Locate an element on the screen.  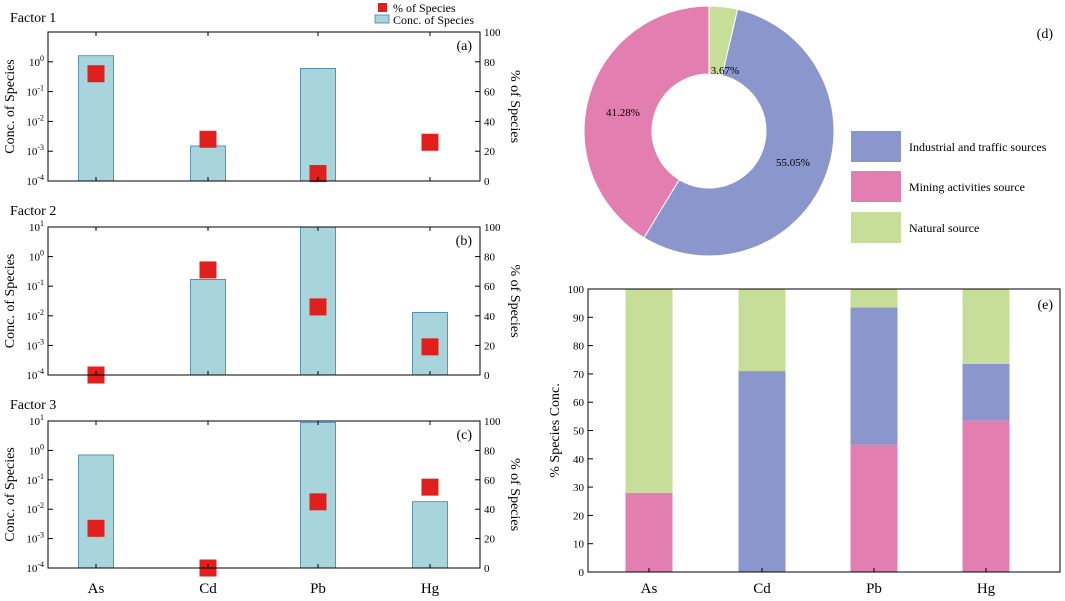
donut-label-mining: 41.28% is located at coordinates (623, 113).